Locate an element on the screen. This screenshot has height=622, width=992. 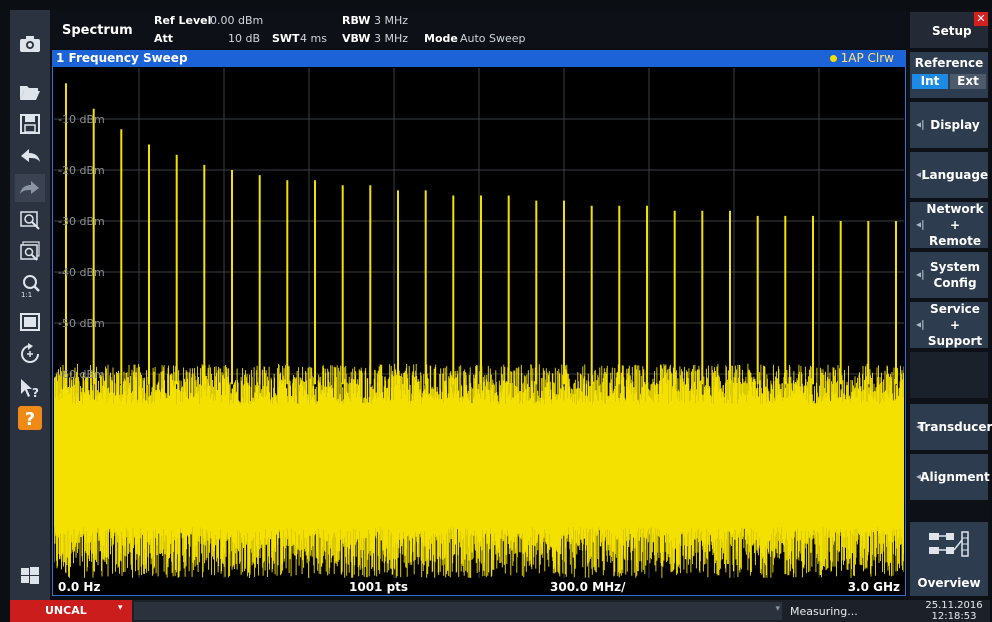
att-label: Att is located at coordinates (164, 38).